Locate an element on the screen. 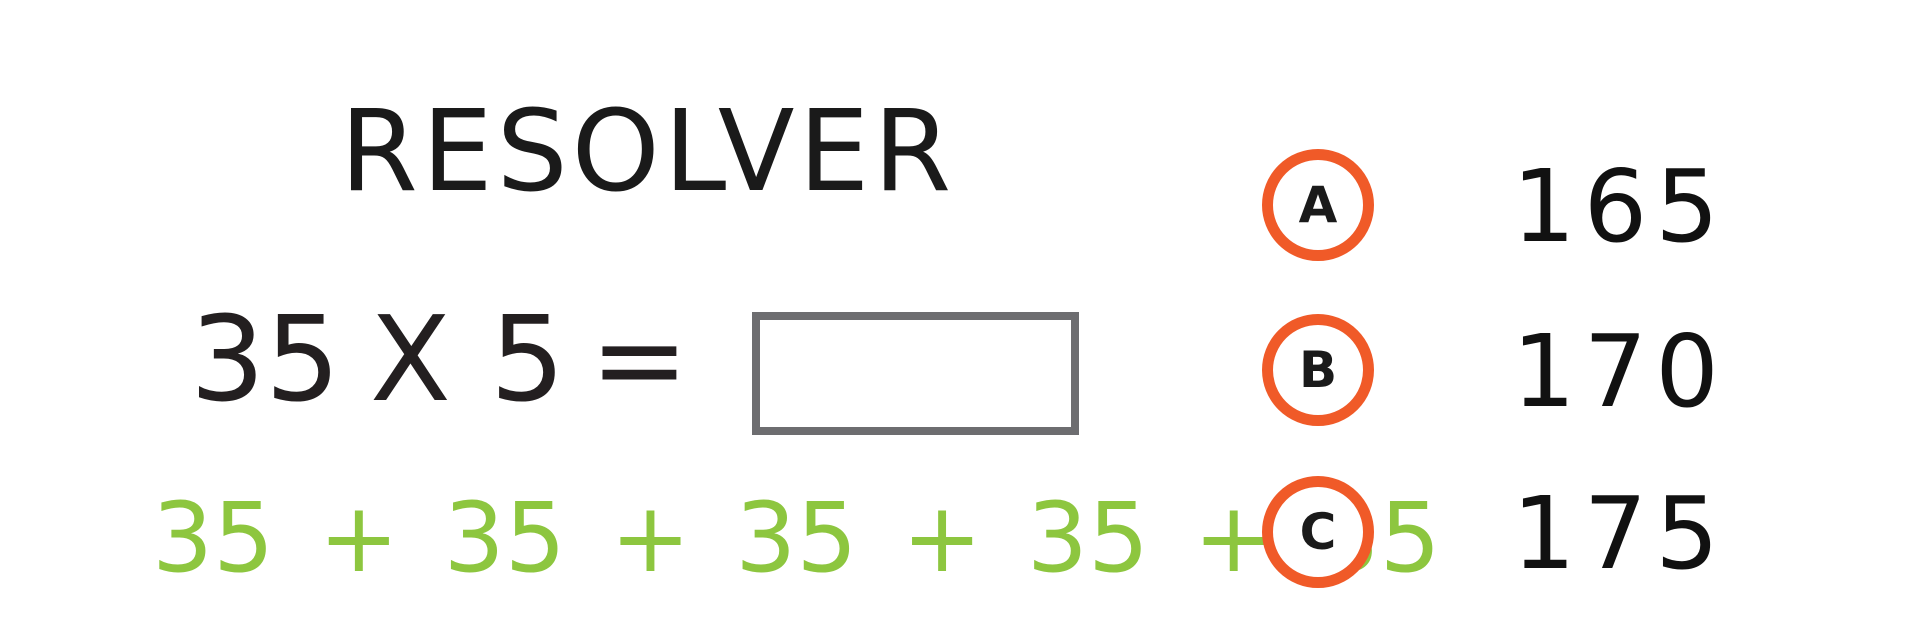 The image size is (1920, 628). option-c-letter: C is located at coordinates (1318, 532).